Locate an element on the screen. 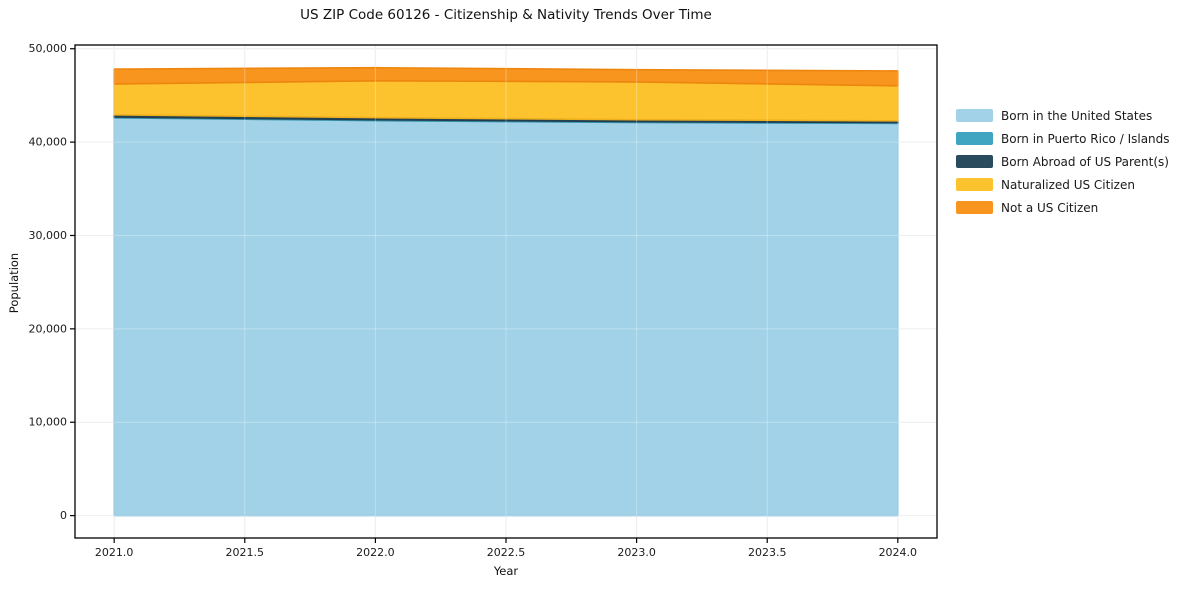  legend-label: Born in Puerto Rico / Islands is located at coordinates (1085, 138).